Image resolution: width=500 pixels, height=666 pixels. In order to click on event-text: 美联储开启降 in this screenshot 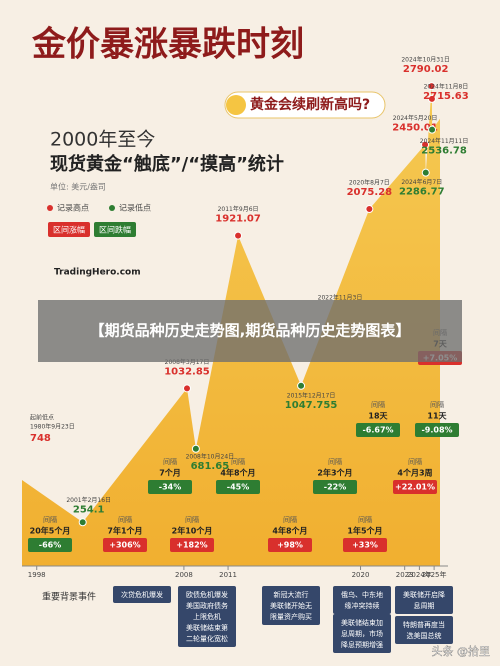, I will do `click(424, 594)`.